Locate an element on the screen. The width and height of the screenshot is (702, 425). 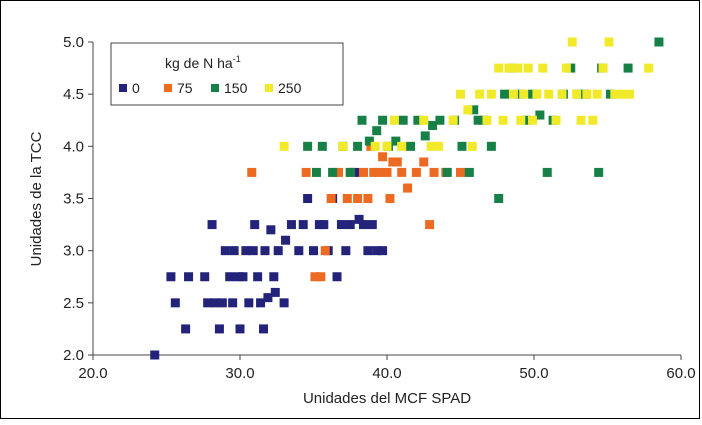
legend-title: kg de N ha-1 is located at coordinates (203, 62).